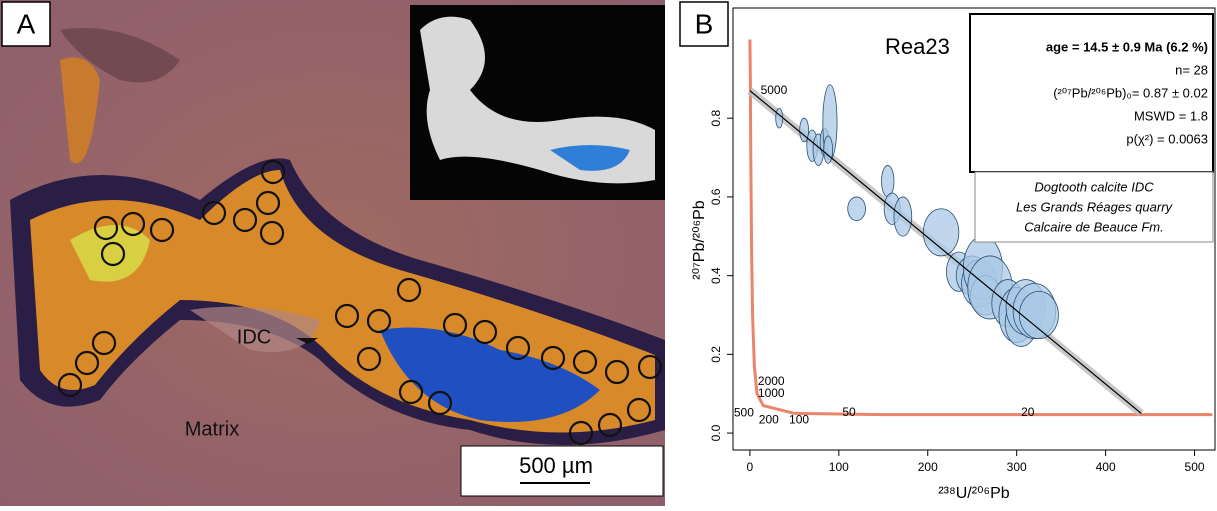 This screenshot has height=511, width=1217. What do you see at coordinates (849, 412) in the screenshot?
I see `concordia-age-label: 50` at bounding box center [849, 412].